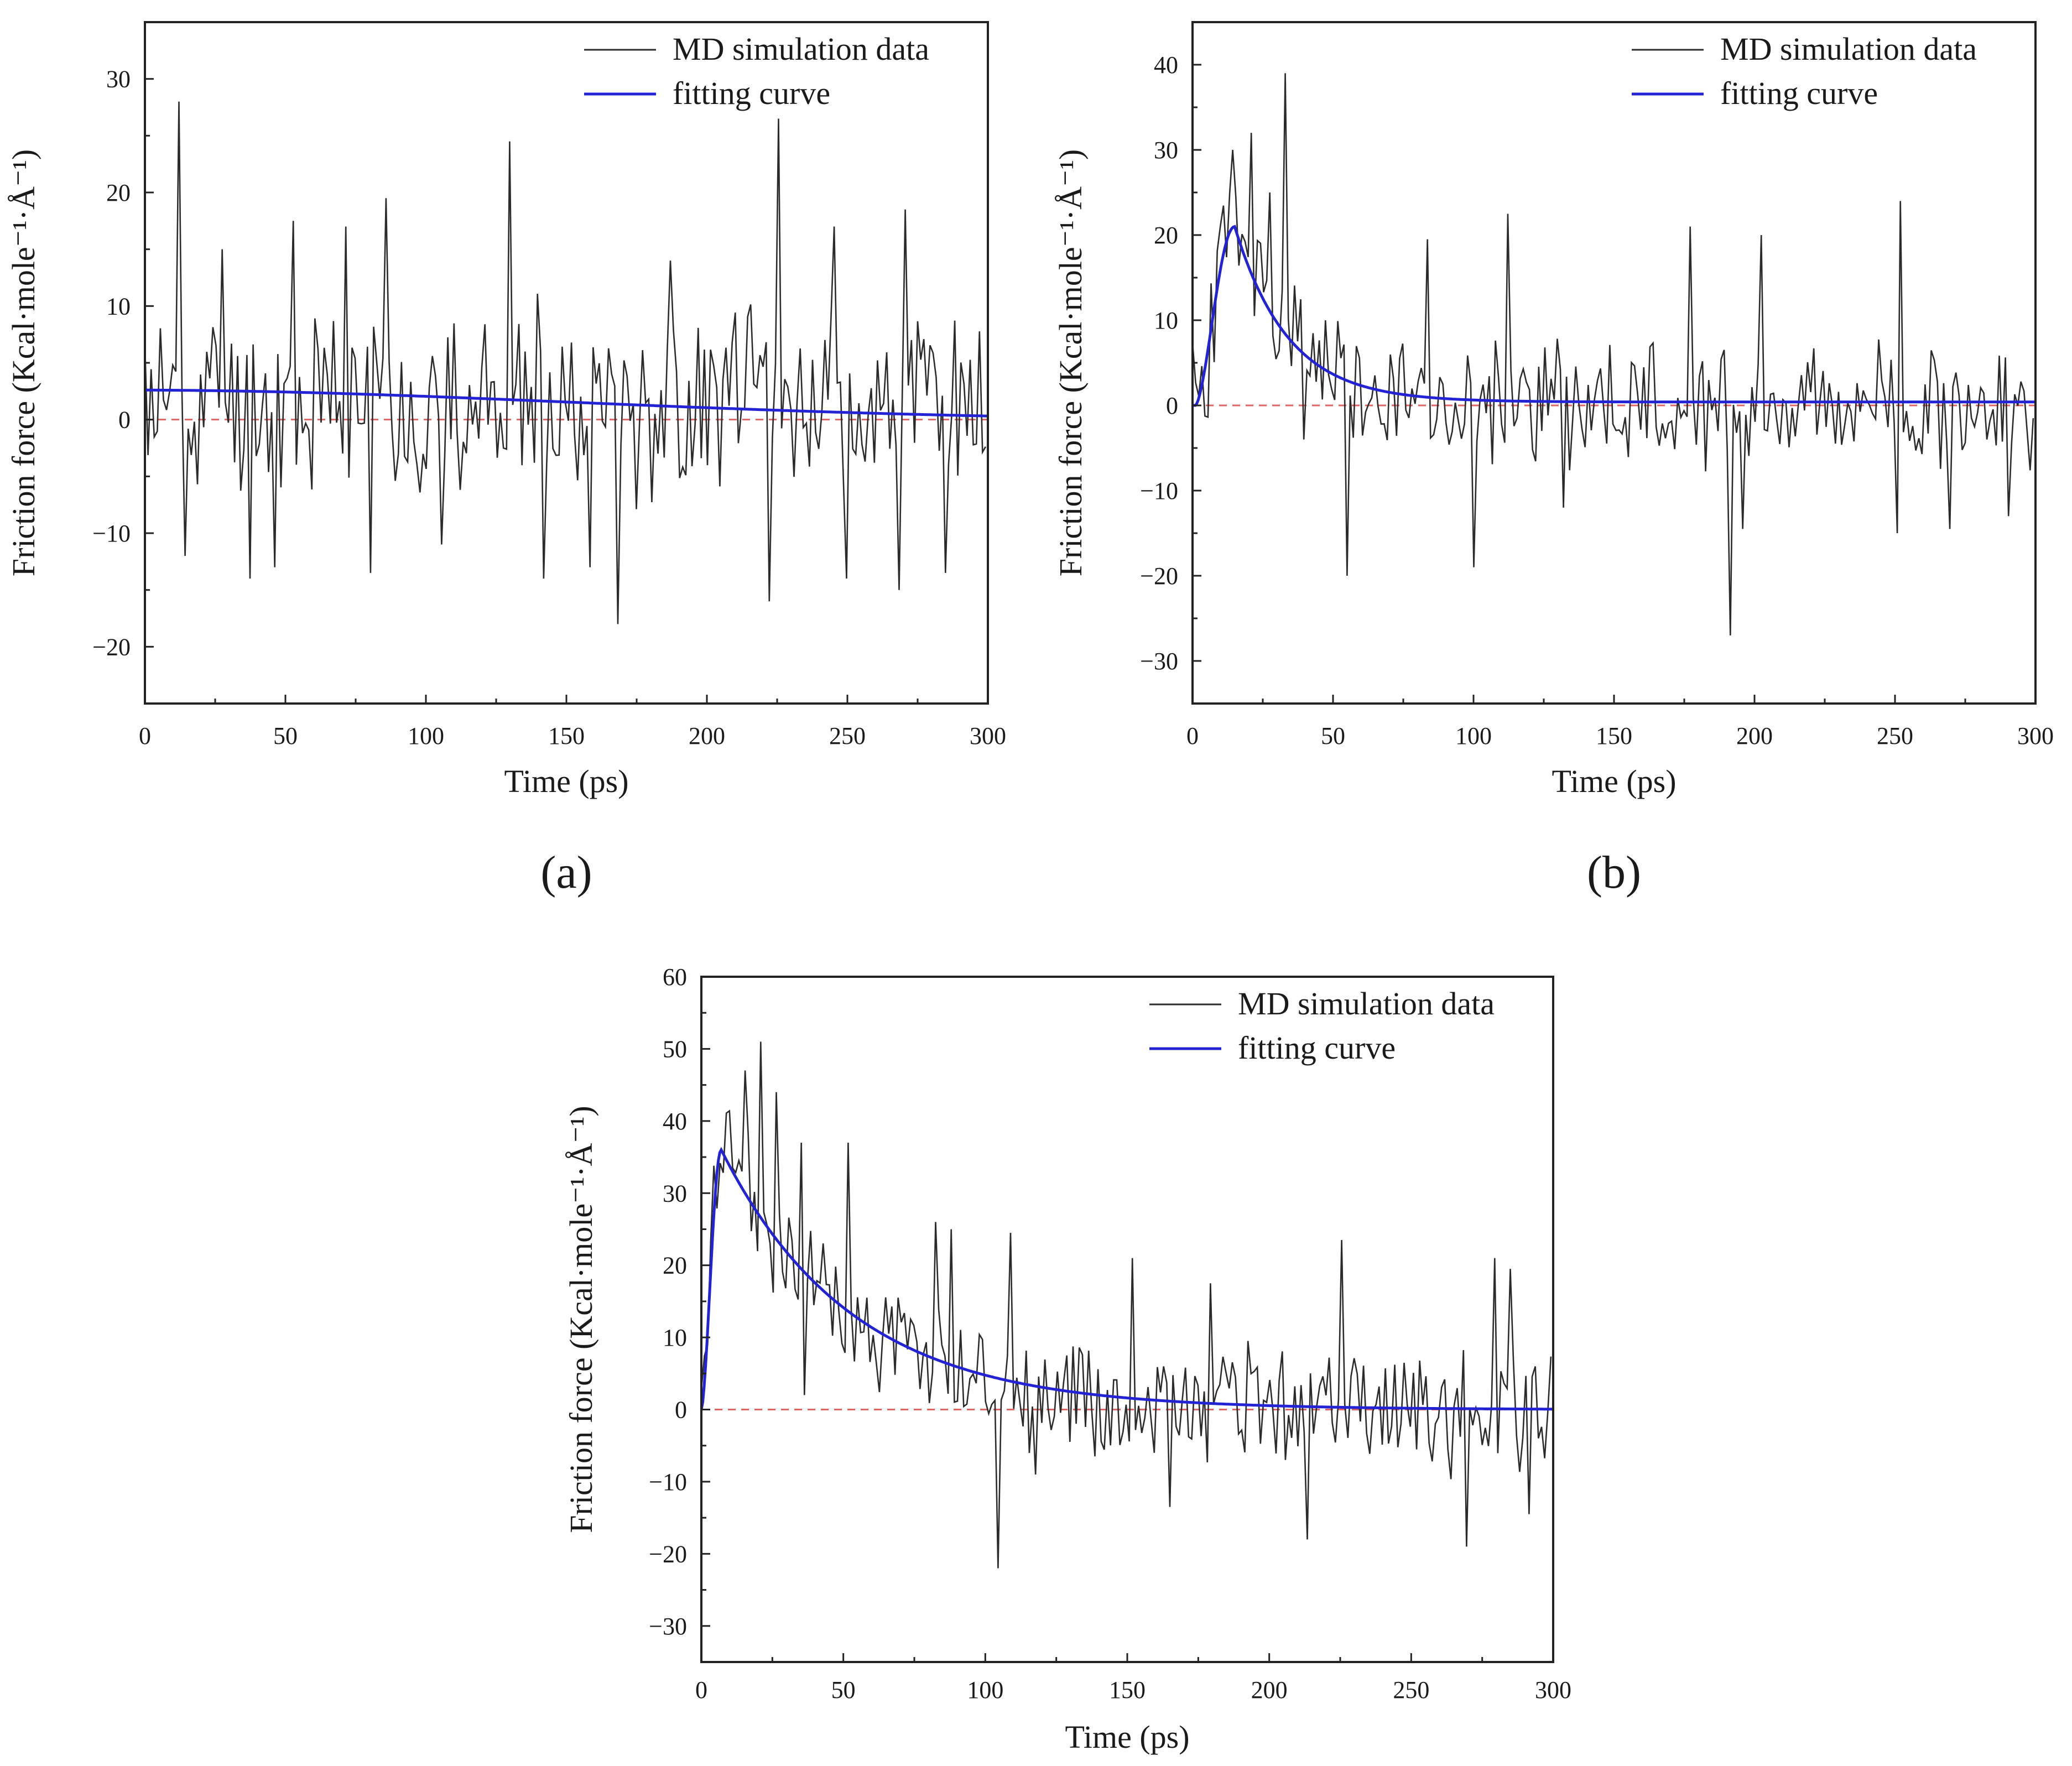 This screenshot has width=2072, height=1766. I want to click on panel-label: (b), so click(1614, 873).